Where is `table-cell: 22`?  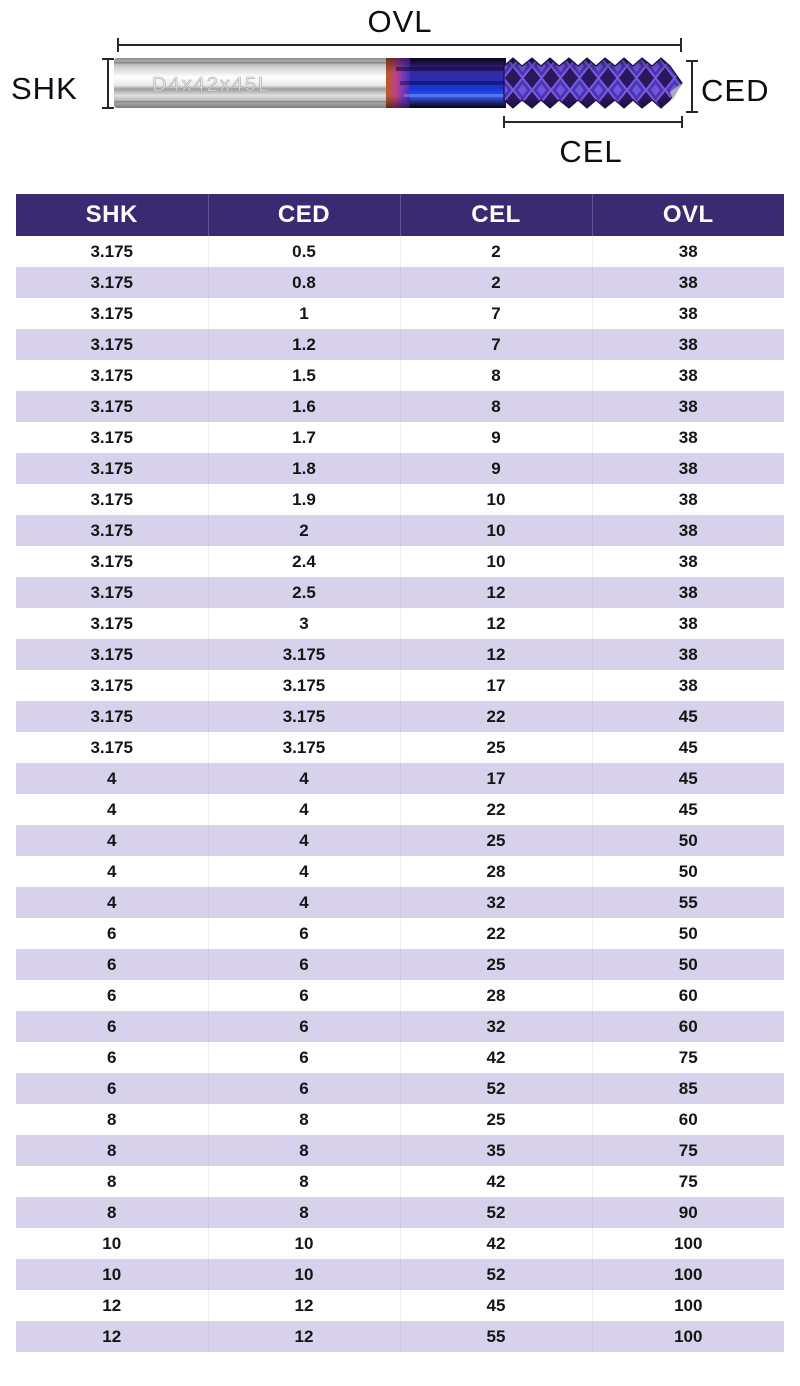 table-cell: 22 is located at coordinates (496, 809).